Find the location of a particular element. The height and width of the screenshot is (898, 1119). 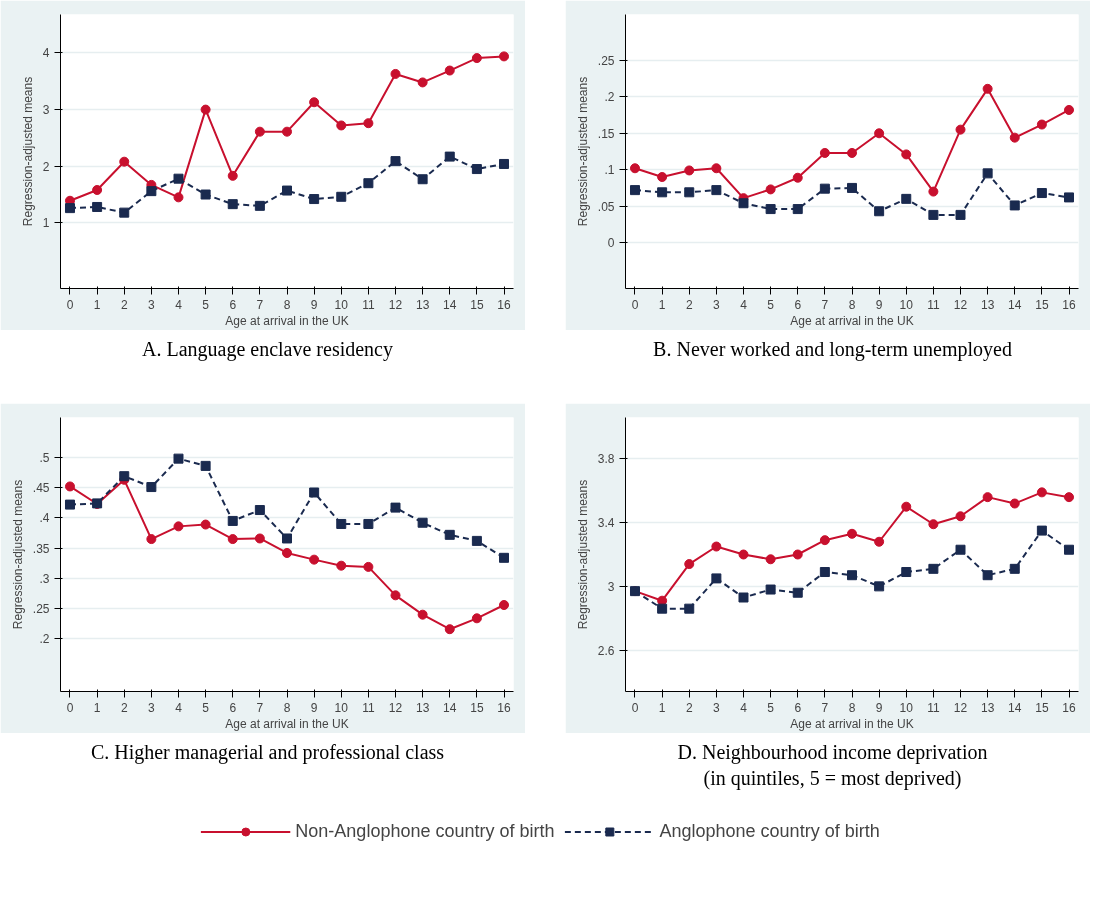

y-tick-label: .35 is located at coordinates (41, 548).